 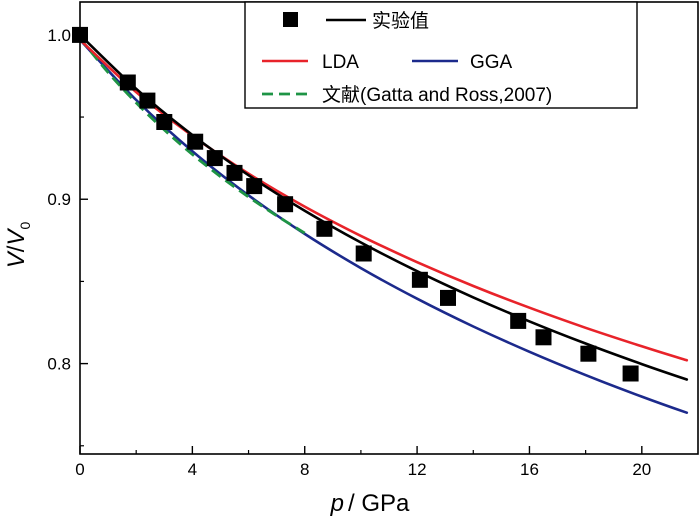 I want to click on x-tick-label: 16, so click(x=529, y=469).